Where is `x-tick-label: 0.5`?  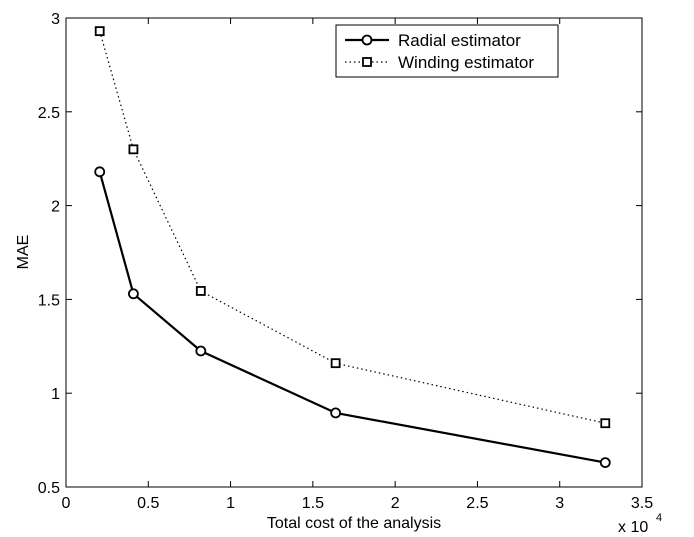
x-tick-label: 0.5 is located at coordinates (148, 503).